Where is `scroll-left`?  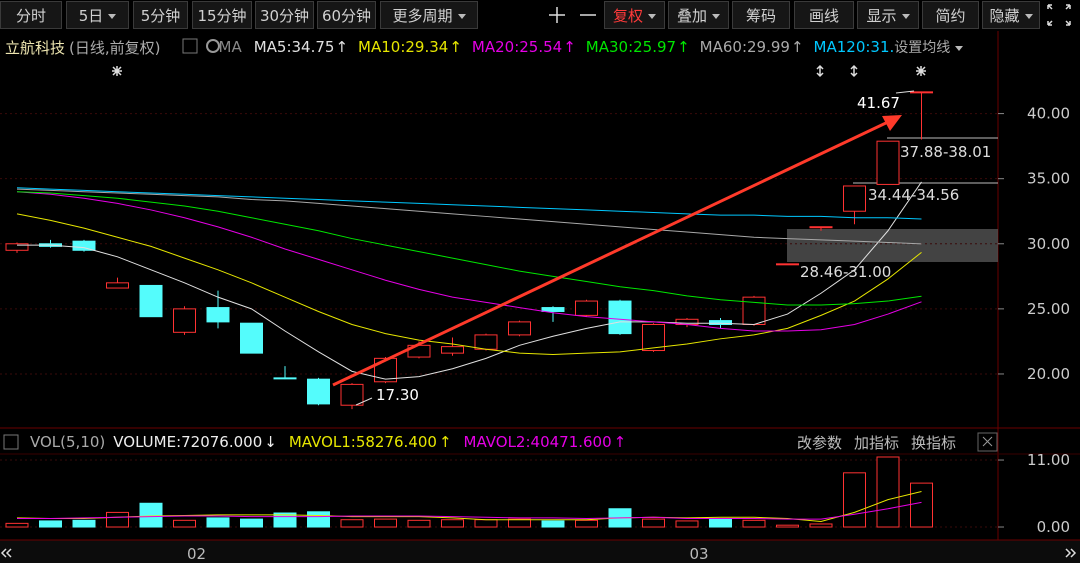
scroll-left is located at coordinates (6, 553).